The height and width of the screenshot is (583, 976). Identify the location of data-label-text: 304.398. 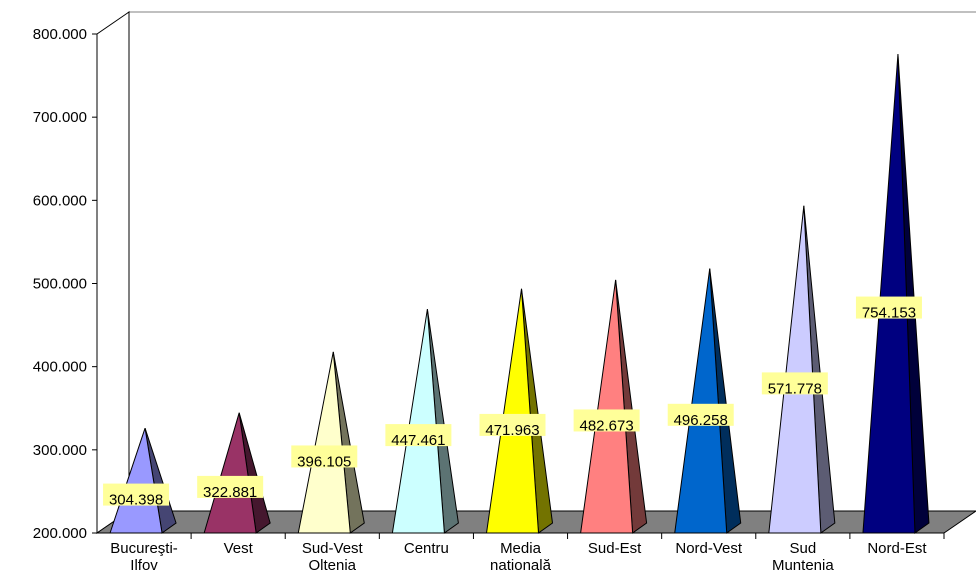
(136, 500).